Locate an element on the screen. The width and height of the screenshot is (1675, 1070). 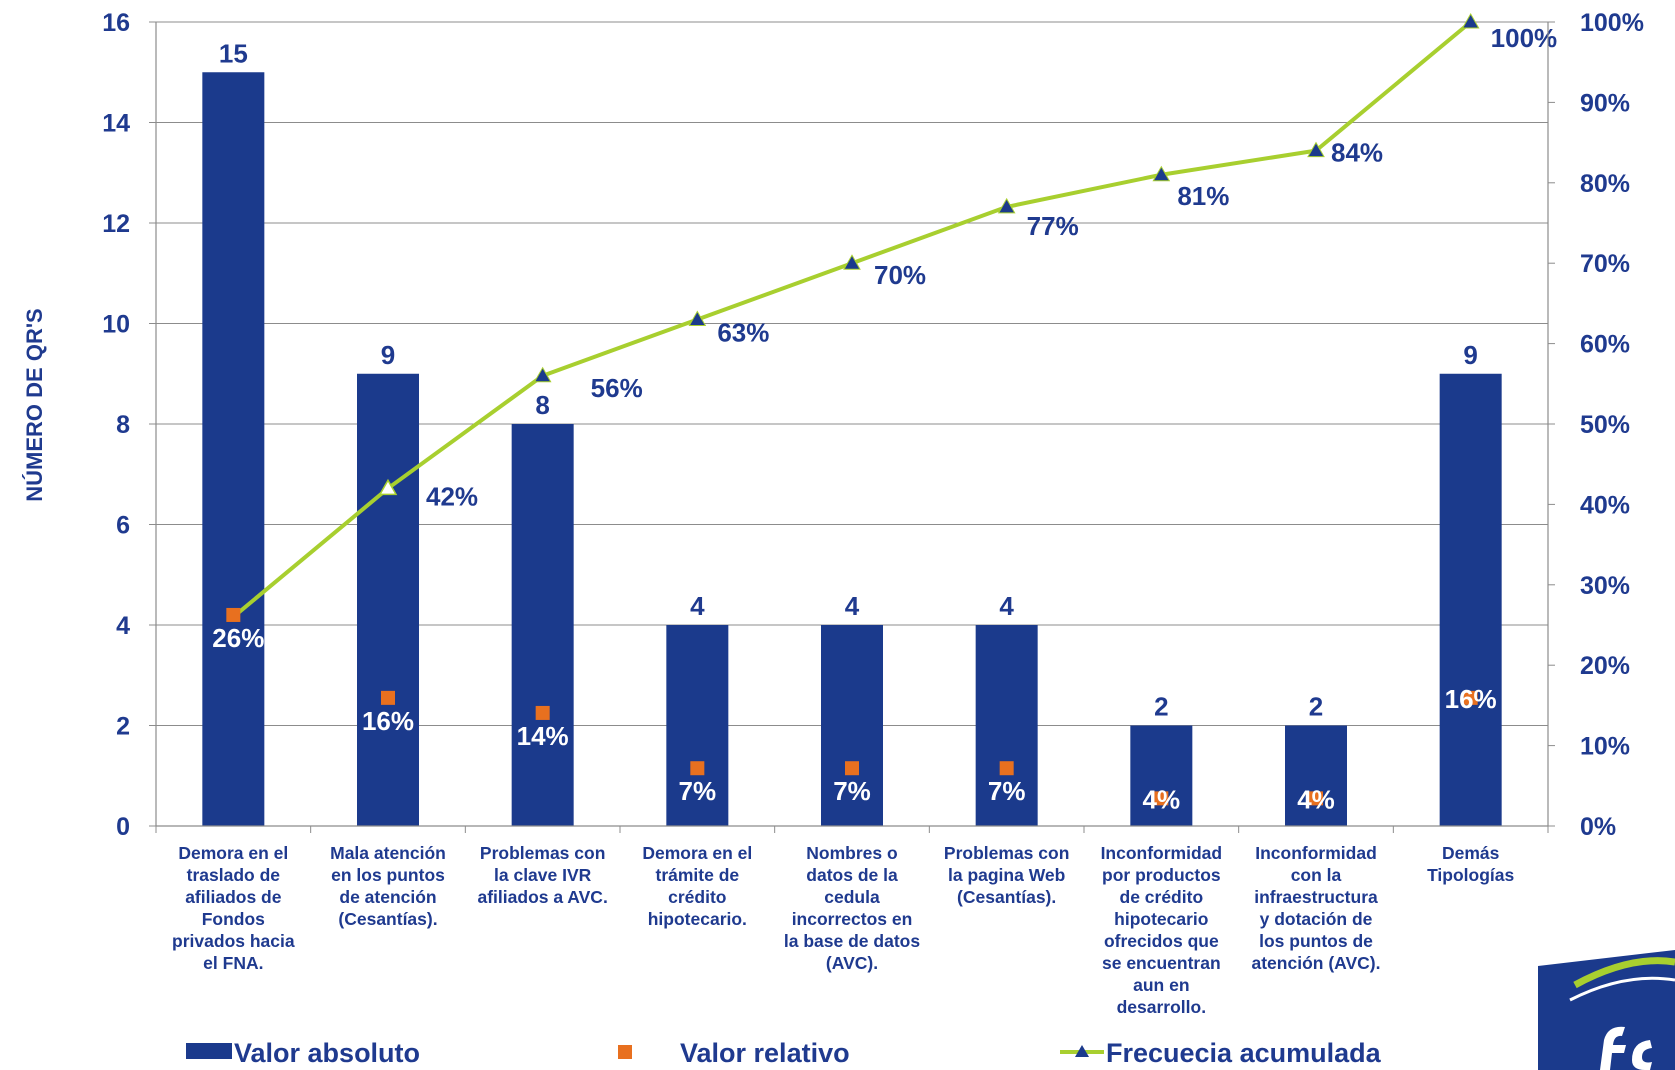
logo is located at coordinates (1606, 1010).